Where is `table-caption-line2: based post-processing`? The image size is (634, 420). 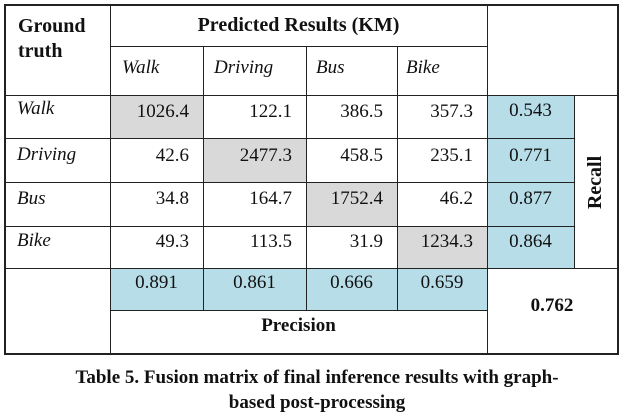
table-caption-line2: based post-processing is located at coordinates (317, 402).